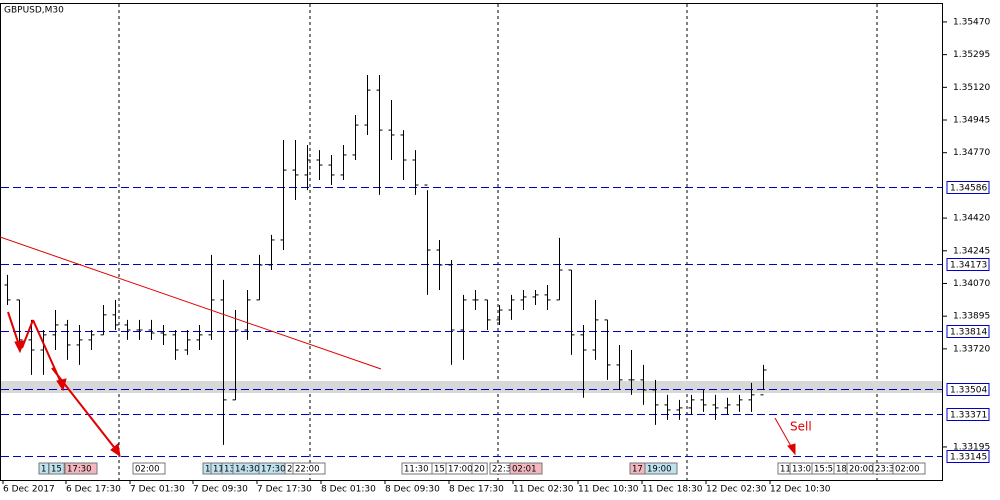  I want to click on y-tick-label: 1.33895, so click(971, 317).